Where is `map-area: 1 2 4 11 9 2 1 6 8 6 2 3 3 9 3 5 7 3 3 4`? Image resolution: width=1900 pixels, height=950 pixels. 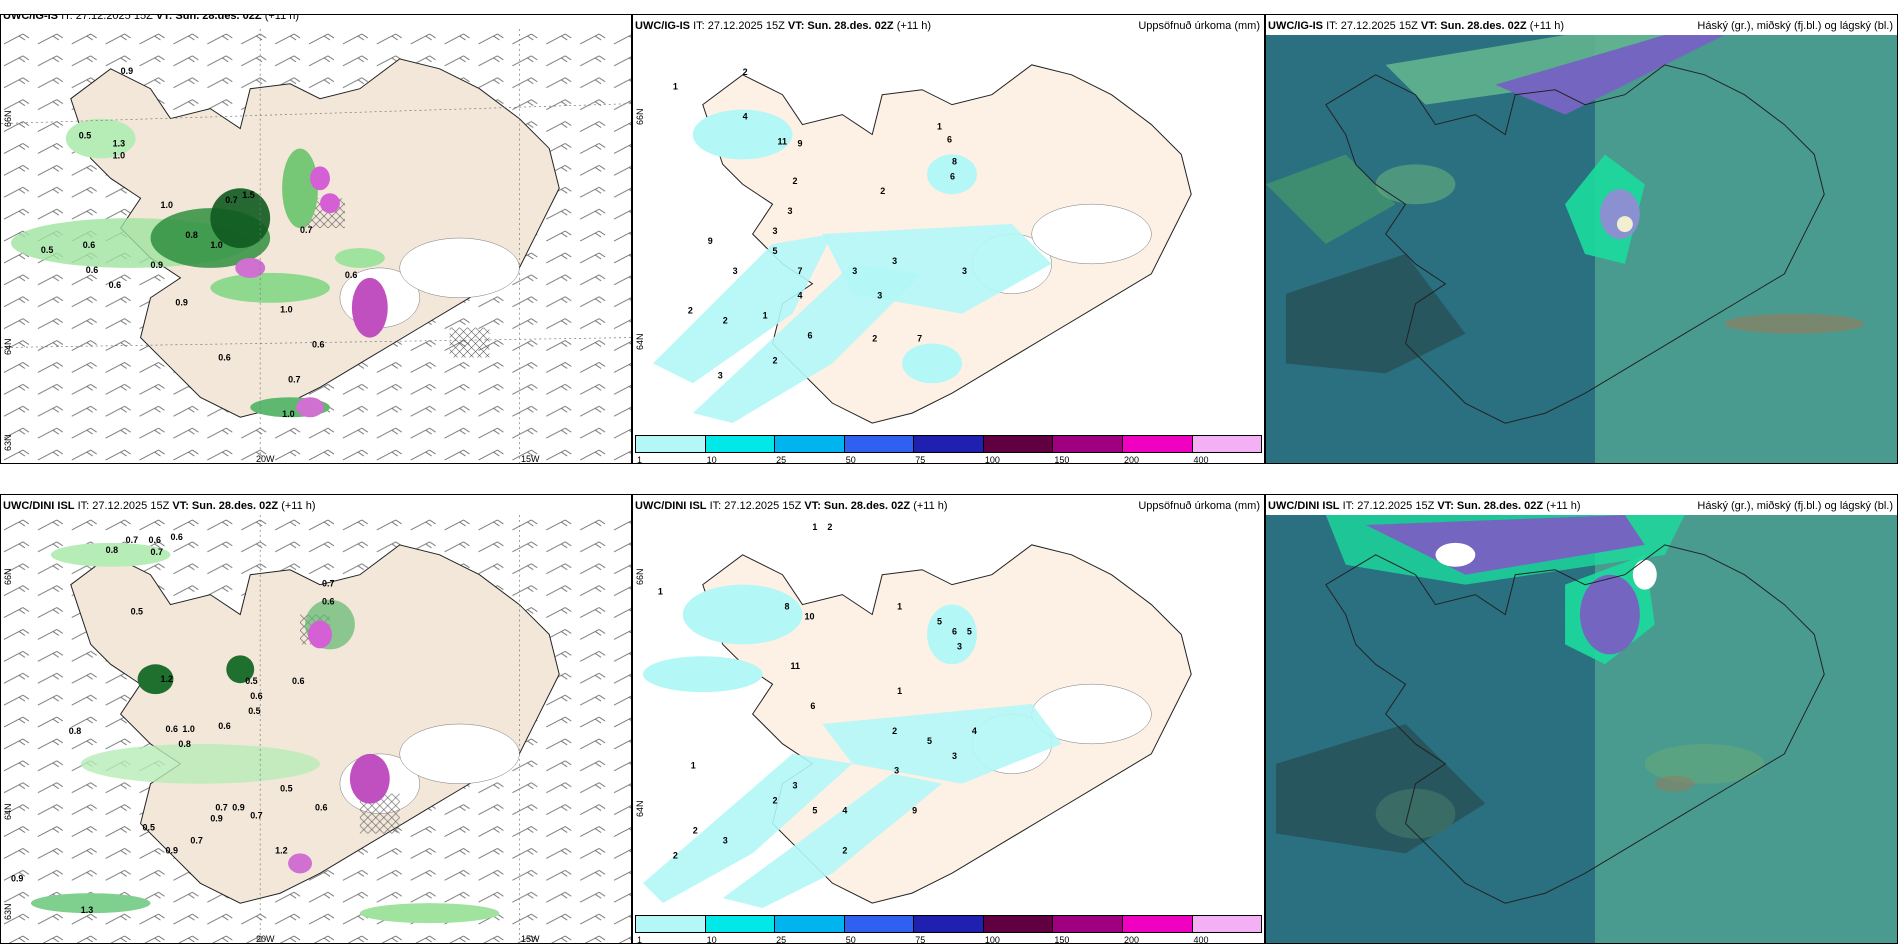
map-area: 1 2 4 11 9 2 1 6 8 6 2 3 3 9 3 5 7 3 3 4 is located at coordinates (948, 234).